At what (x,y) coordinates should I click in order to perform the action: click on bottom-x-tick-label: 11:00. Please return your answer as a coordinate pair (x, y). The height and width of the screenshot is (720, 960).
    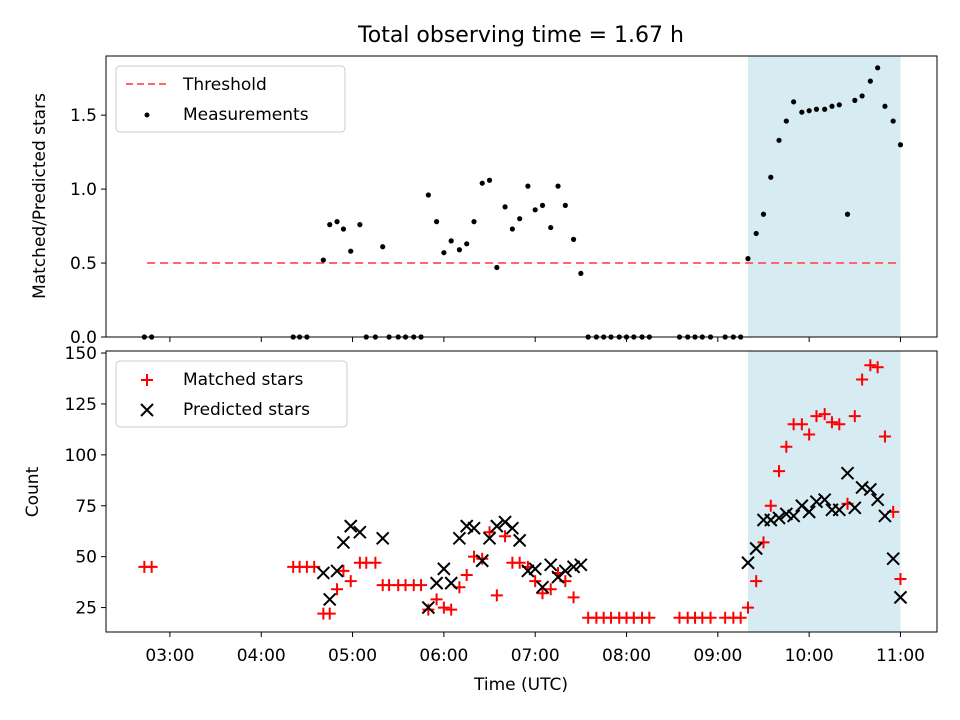
    Looking at the image, I should click on (900, 656).